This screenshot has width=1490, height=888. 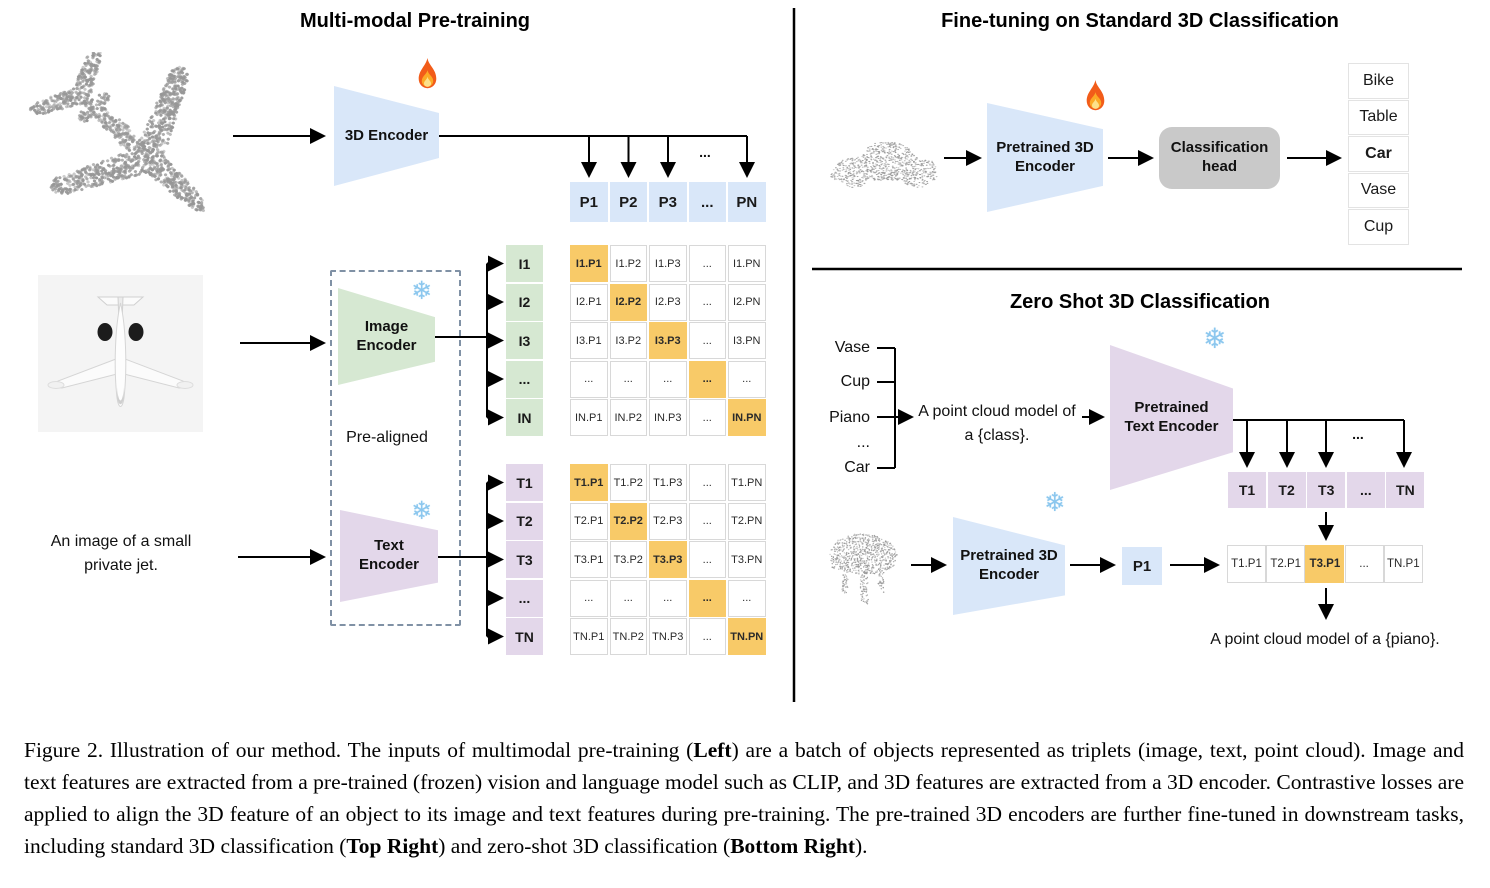 I want to click on text-point-similarity-cell: TN.P3, so click(x=668, y=636).